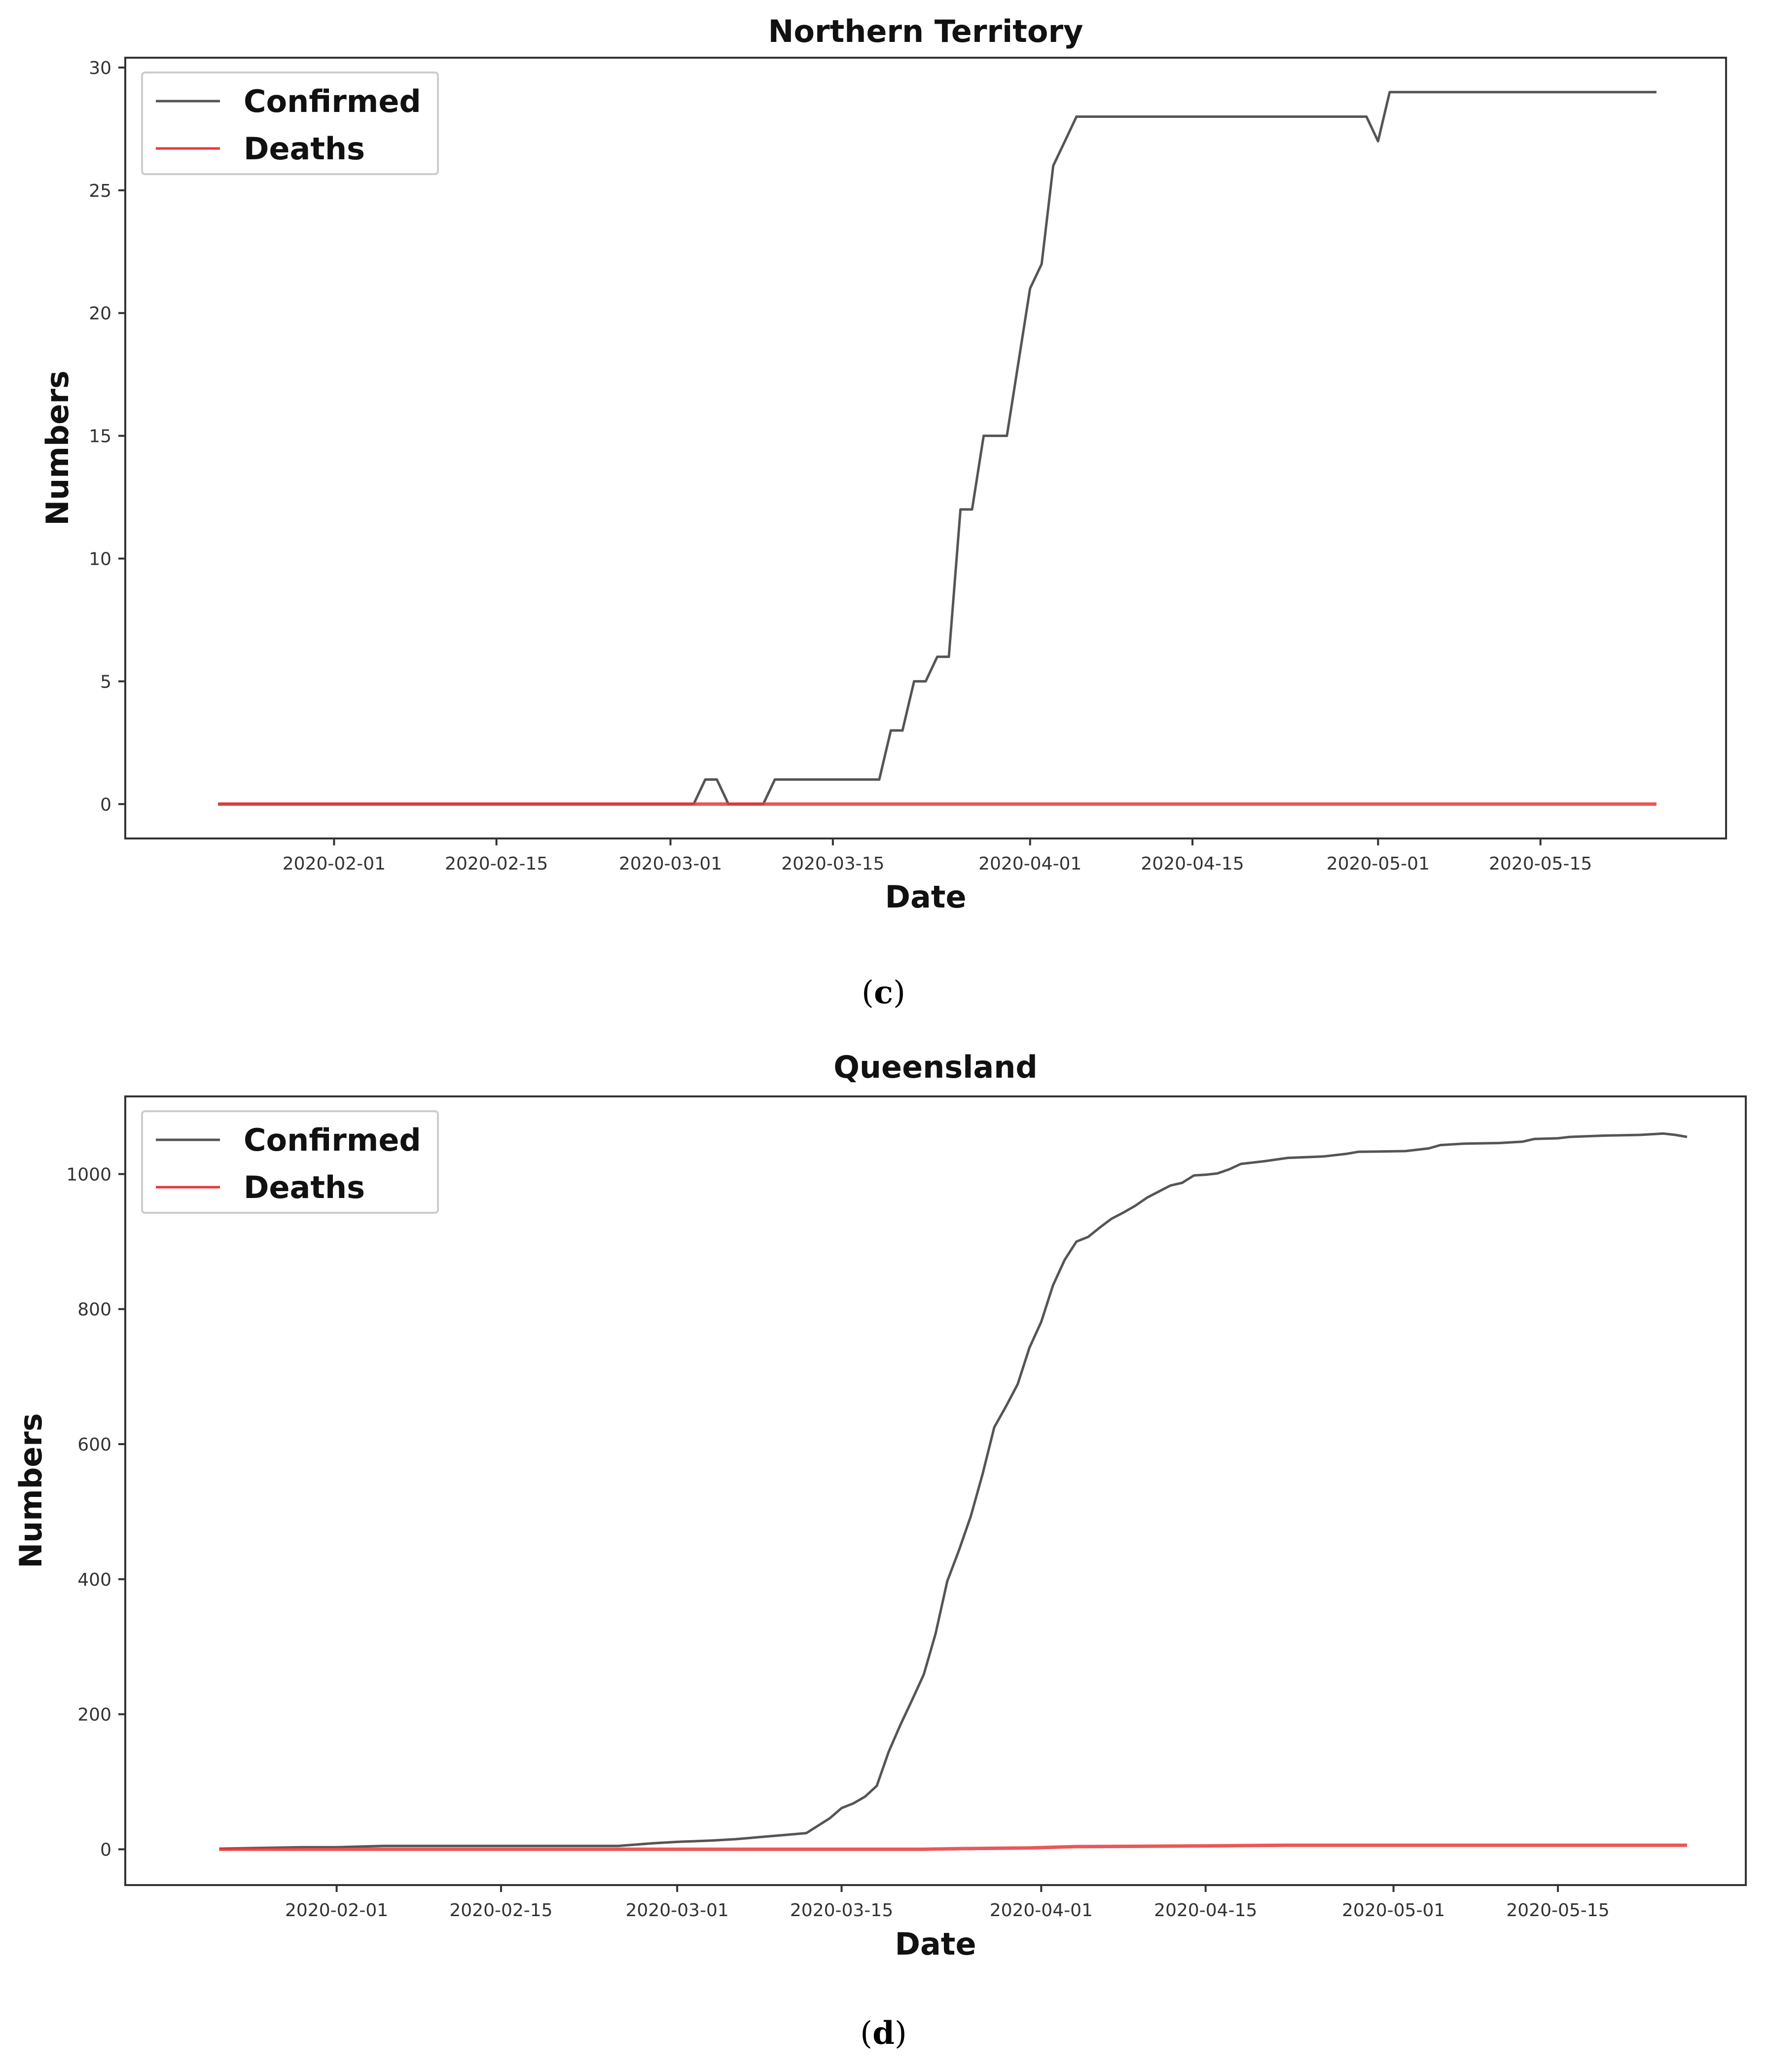 The height and width of the screenshot is (2072, 1767). What do you see at coordinates (100, 437) in the screenshot?
I see `y-tick-label: 15` at bounding box center [100, 437].